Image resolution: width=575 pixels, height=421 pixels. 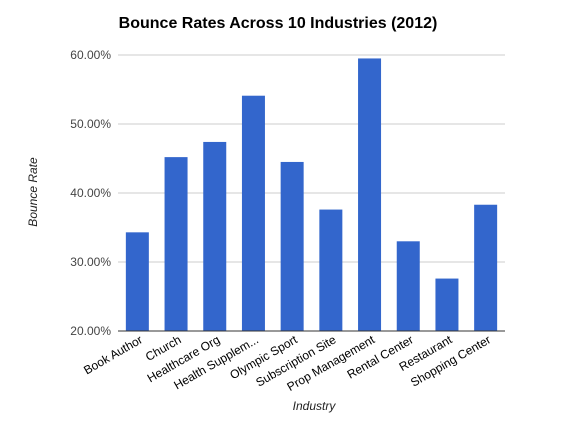 I want to click on y-tick-label: 40.00%, so click(x=90, y=193).